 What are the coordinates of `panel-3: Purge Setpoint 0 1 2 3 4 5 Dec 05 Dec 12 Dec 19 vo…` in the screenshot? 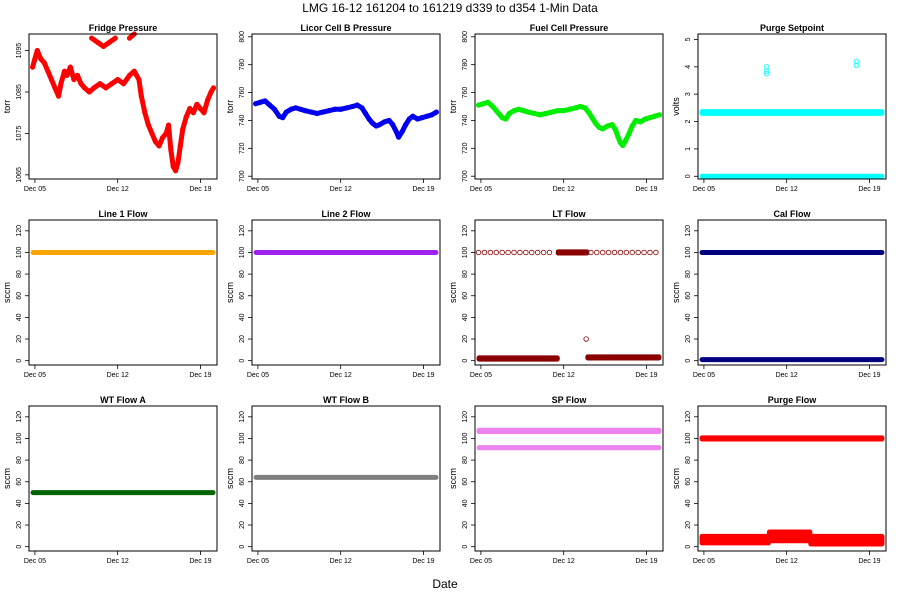 It's located at (779, 108).